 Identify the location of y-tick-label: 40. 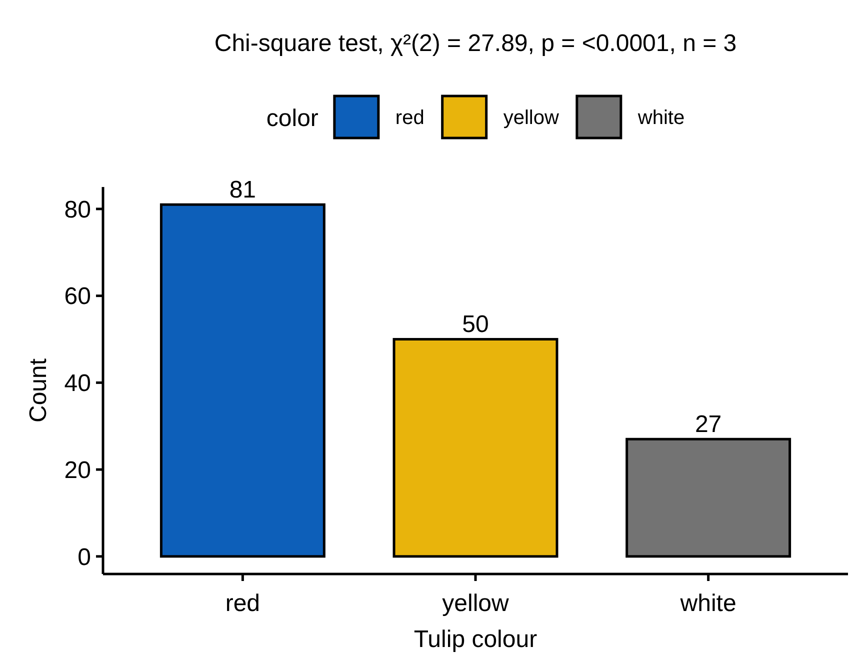
(77, 384).